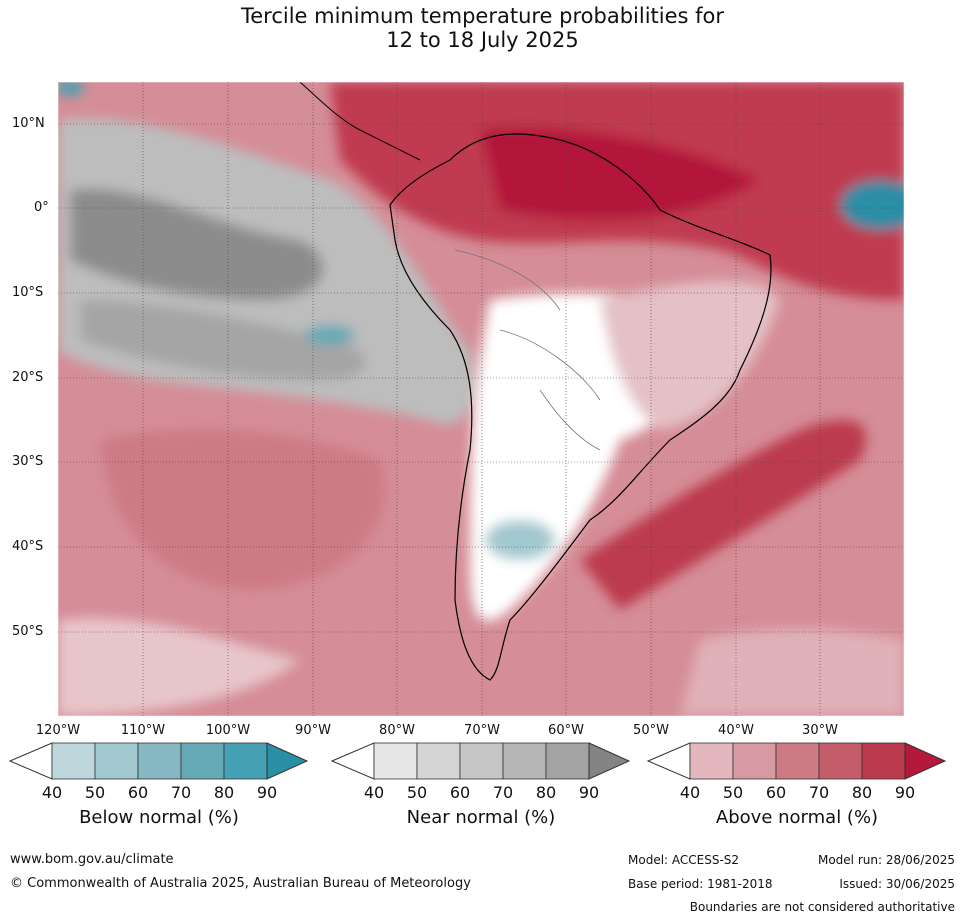 Image resolution: width=965 pixels, height=919 pixels. I want to click on colorbar-above-tick: 50, so click(733, 792).